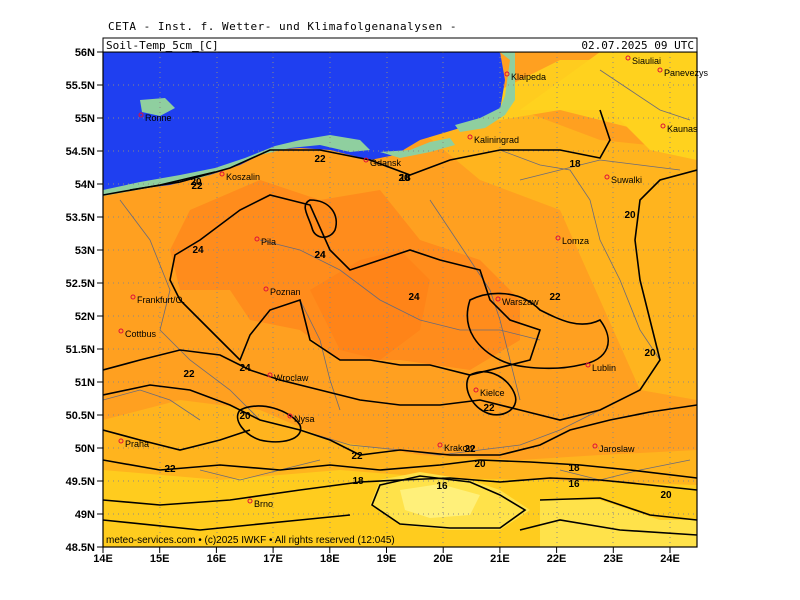 This screenshot has height=600, width=800. What do you see at coordinates (137, 444) in the screenshot?
I see `city-label: Praha` at bounding box center [137, 444].